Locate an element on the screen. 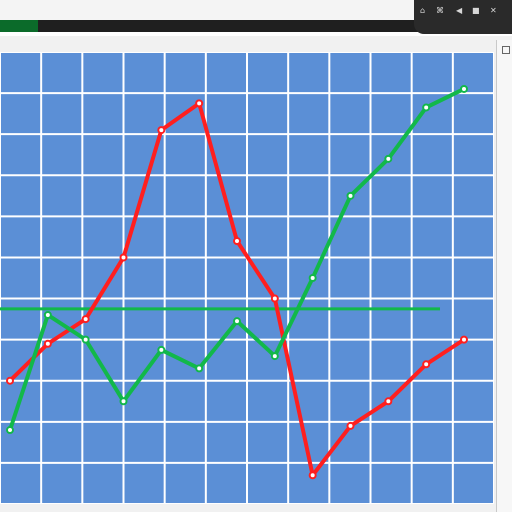 The height and width of the screenshot is (512, 512). accent-bar is located at coordinates (19, 26).